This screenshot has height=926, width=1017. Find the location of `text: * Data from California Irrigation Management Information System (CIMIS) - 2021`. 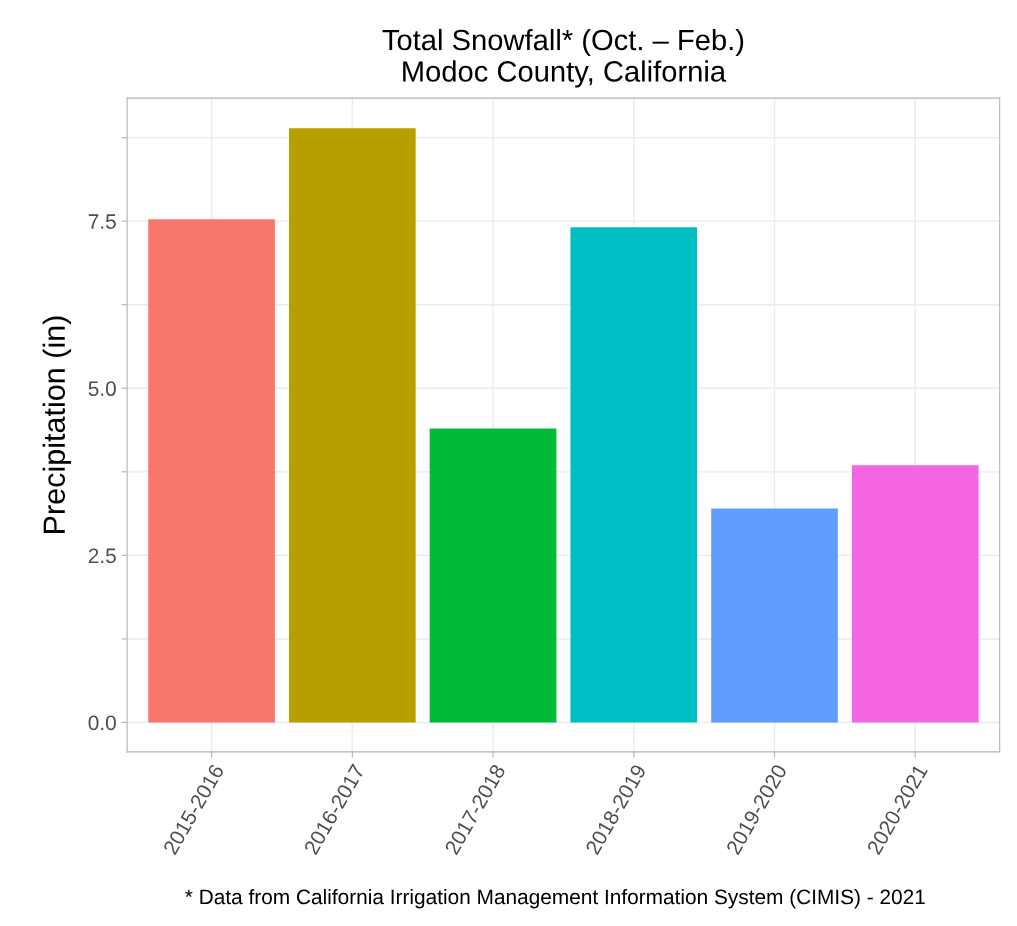

text: * Data from California Irrigation Management Information System (CIMIS) - 2021 is located at coordinates (555, 898).